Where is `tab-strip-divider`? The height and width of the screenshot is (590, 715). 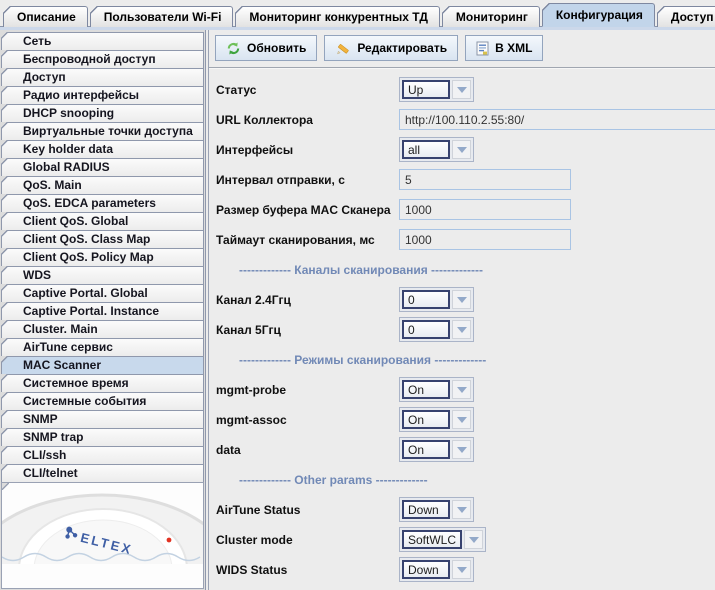 tab-strip-divider is located at coordinates (357, 28).